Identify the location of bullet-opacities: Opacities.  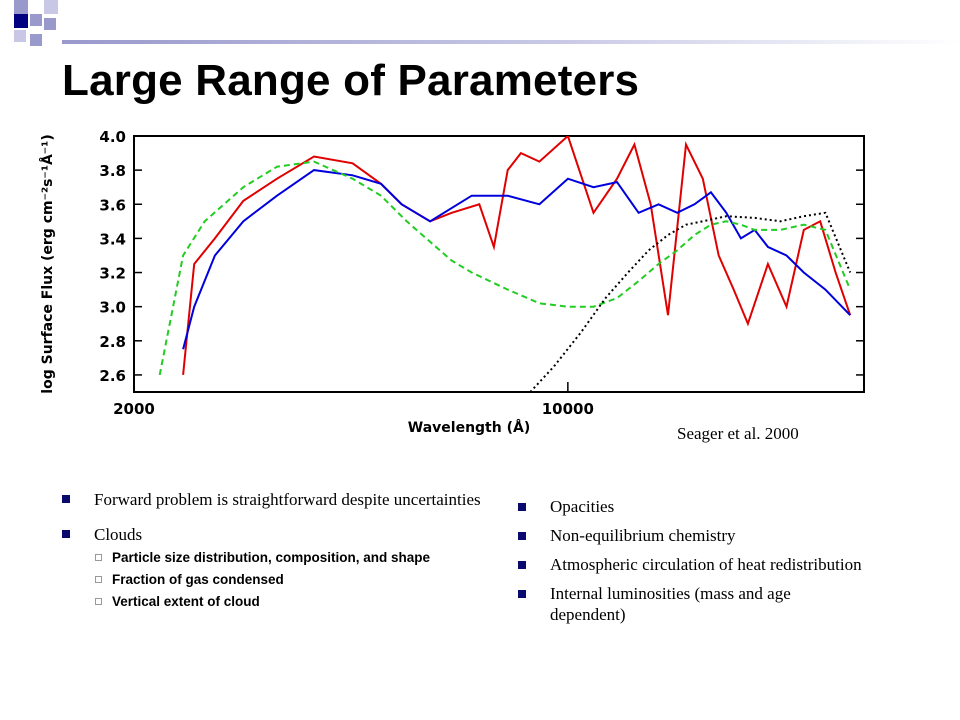
(693, 506).